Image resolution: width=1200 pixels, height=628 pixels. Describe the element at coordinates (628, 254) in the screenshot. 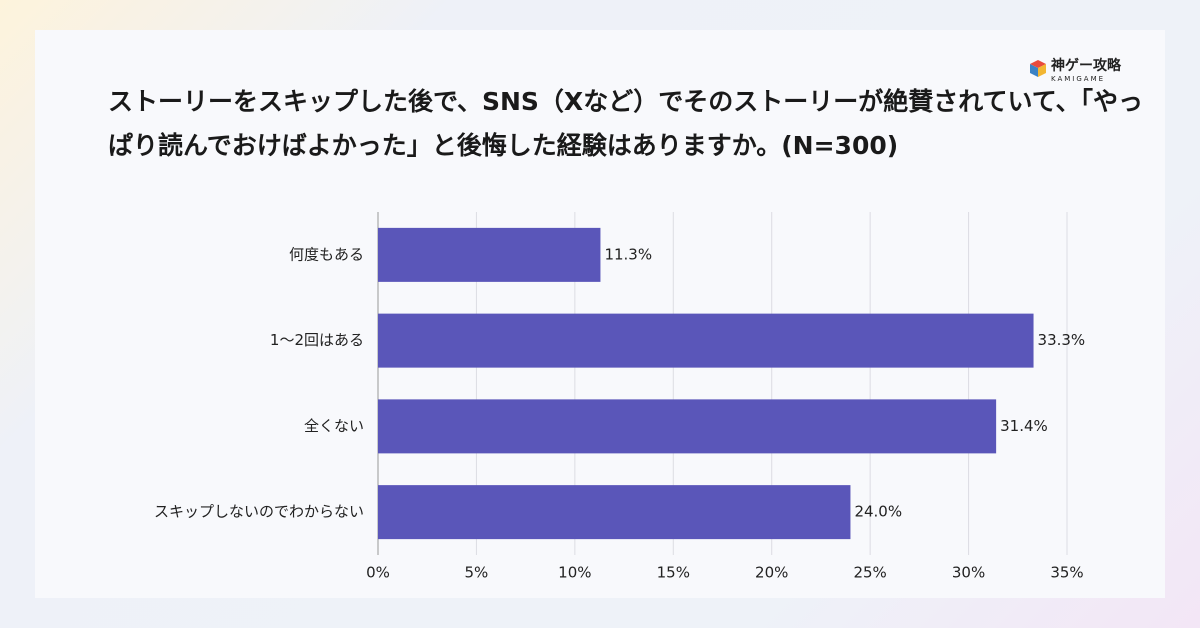

I see `value-label: 11.3%` at that location.